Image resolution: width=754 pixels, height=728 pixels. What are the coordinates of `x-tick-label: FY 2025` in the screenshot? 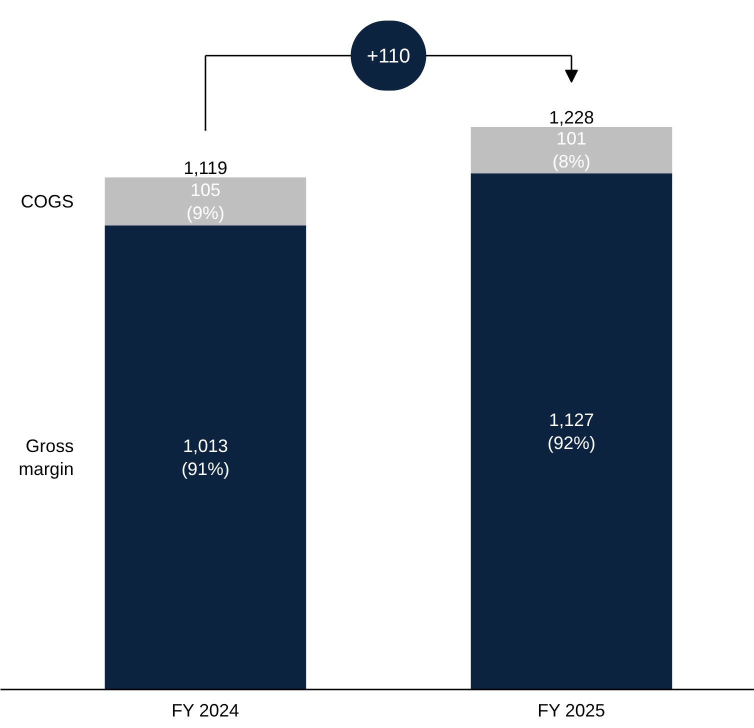 It's located at (571, 710).